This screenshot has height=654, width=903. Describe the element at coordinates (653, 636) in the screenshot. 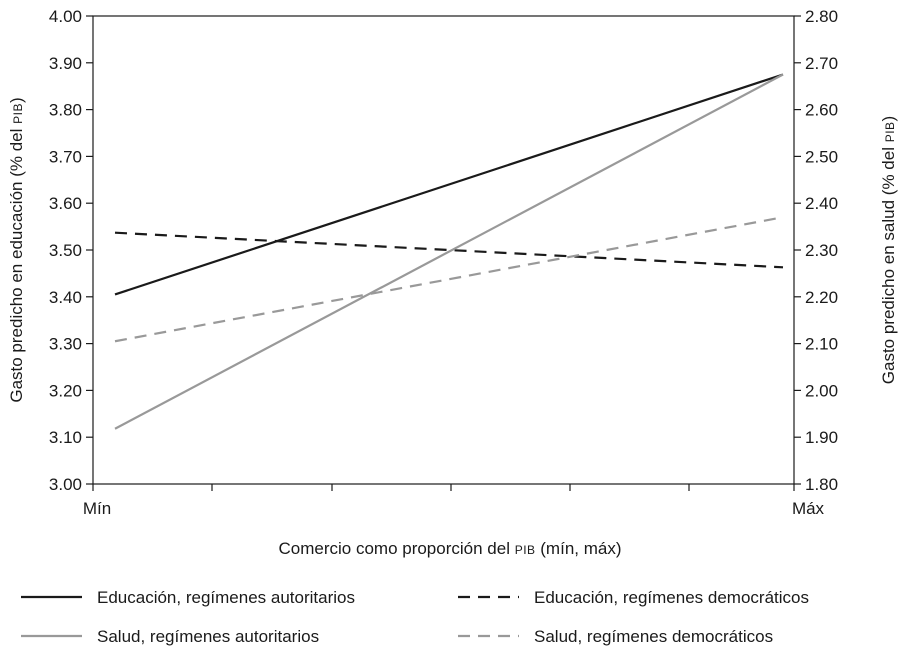

I see `legend-label-4: Salud, regímenes democráticos` at that location.